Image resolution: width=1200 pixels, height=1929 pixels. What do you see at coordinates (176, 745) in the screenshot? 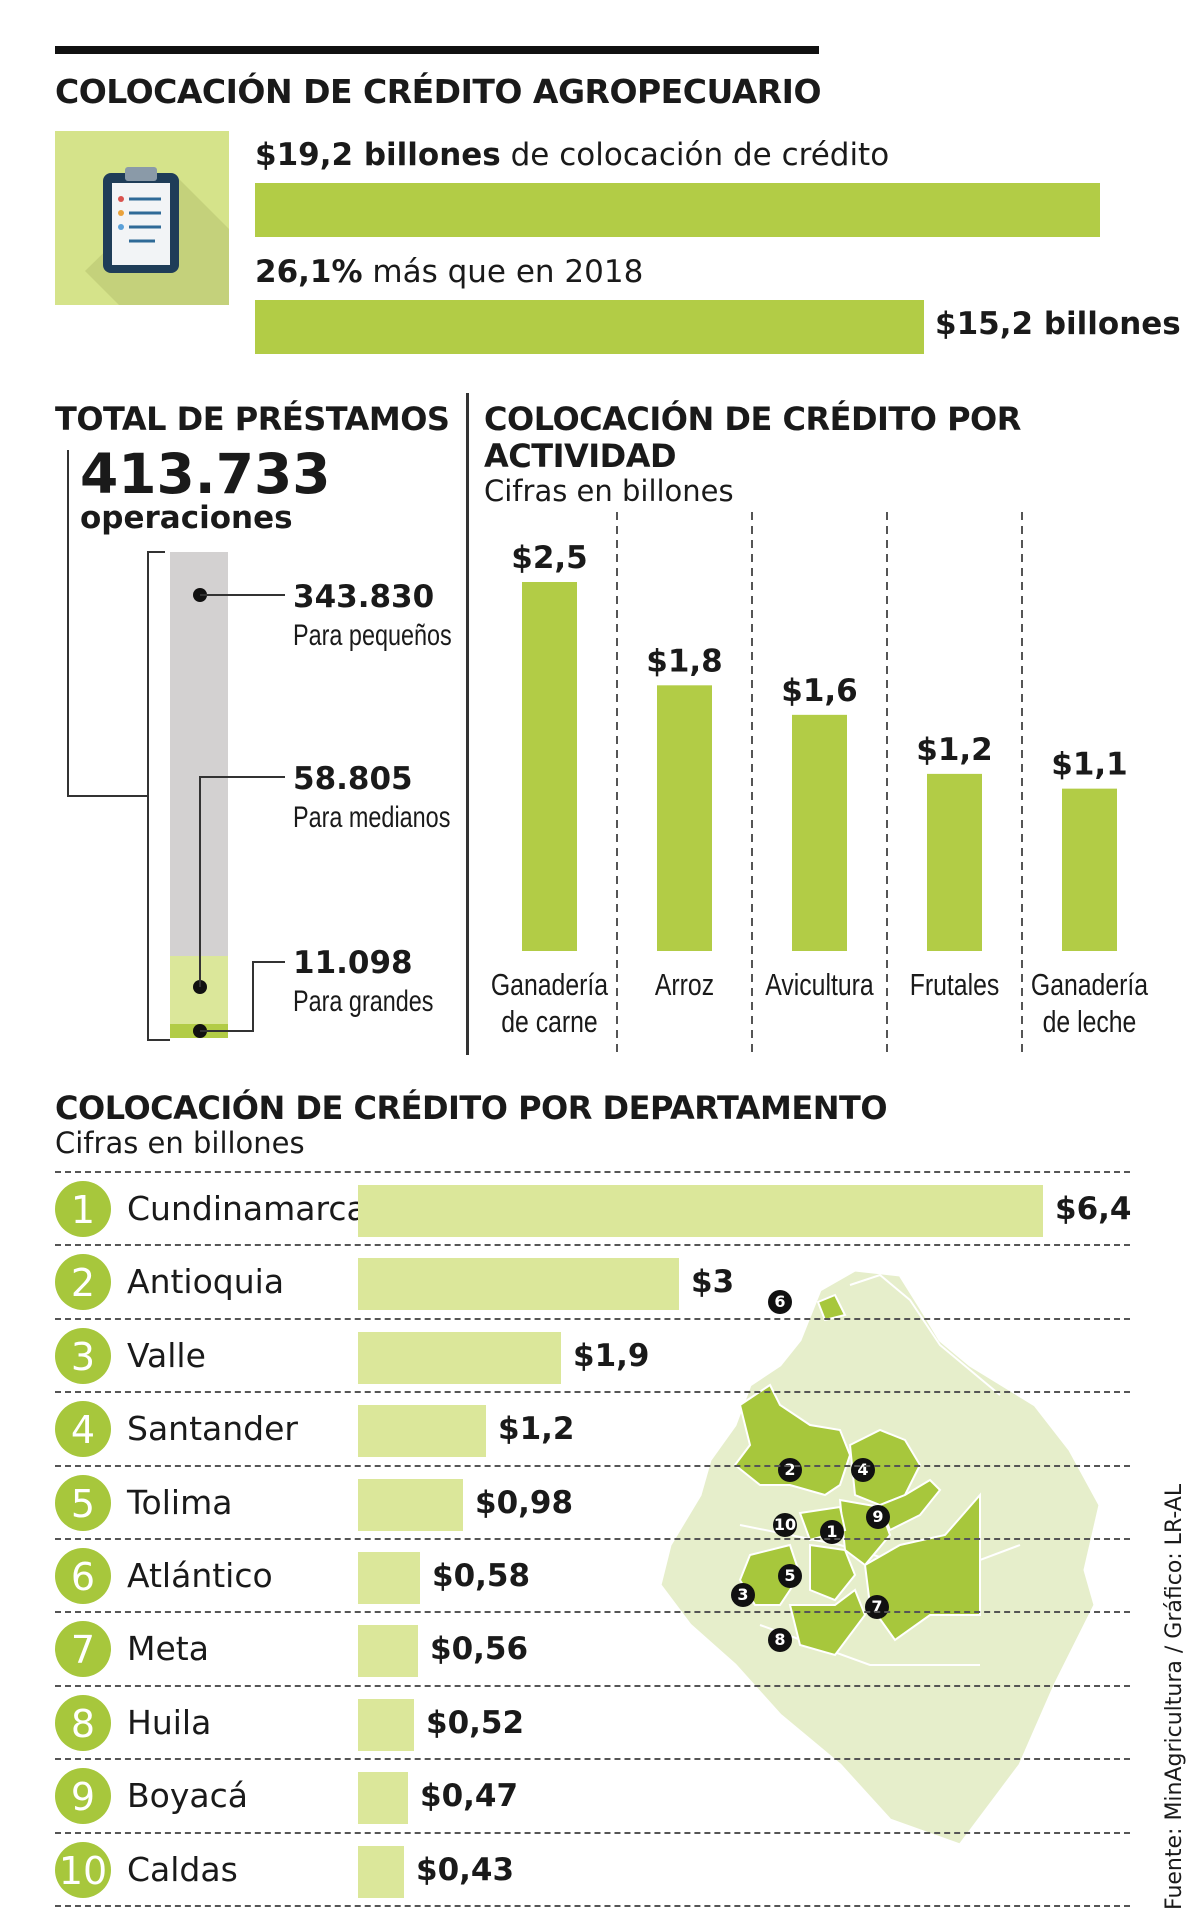
I see `loans-diagram` at bounding box center [176, 745].